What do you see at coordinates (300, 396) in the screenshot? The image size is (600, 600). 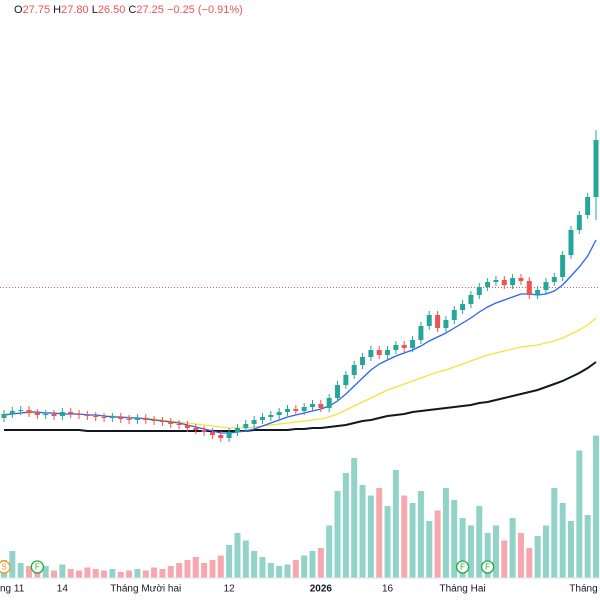 I see `moving-average` at bounding box center [300, 396].